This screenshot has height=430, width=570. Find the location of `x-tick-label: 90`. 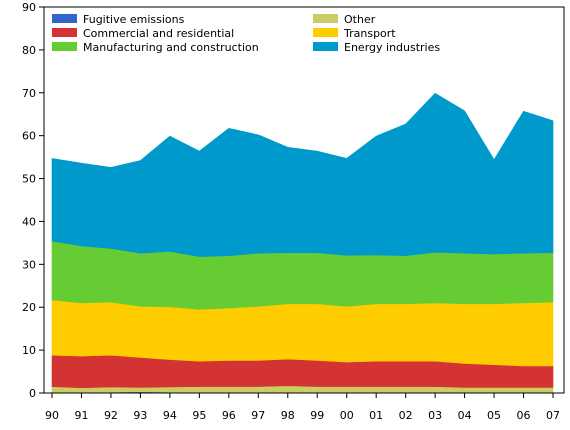

x-tick-label: 90 is located at coordinates (52, 415).